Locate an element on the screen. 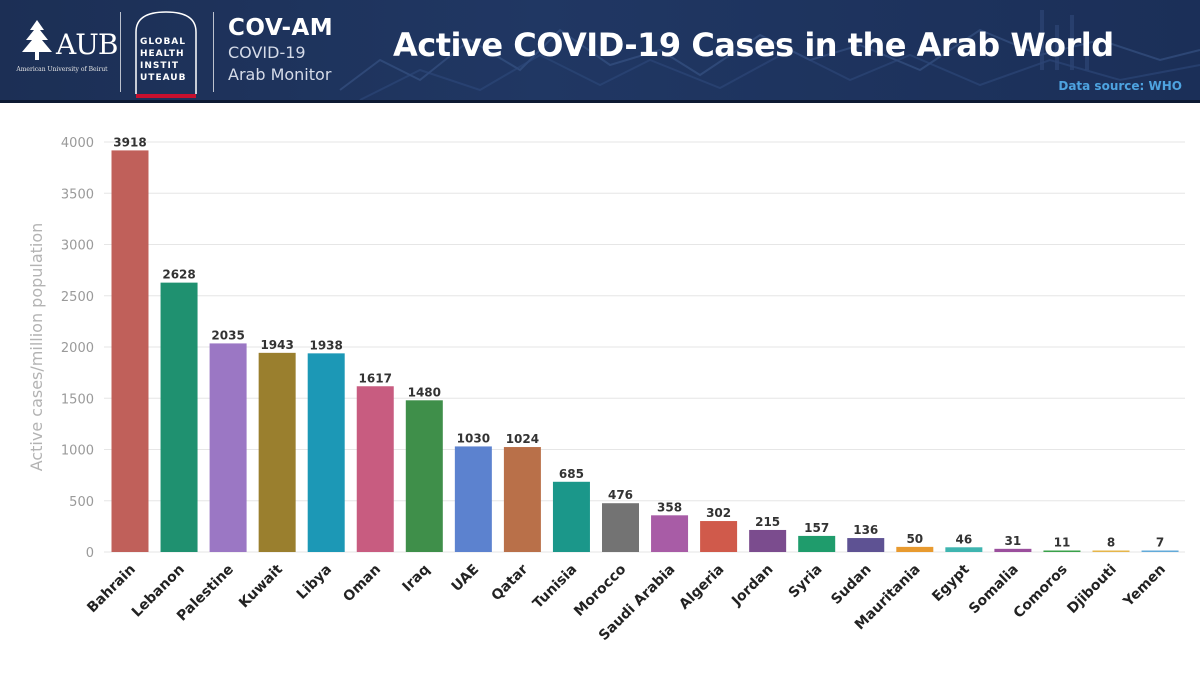  data-label: 476 is located at coordinates (620, 495).